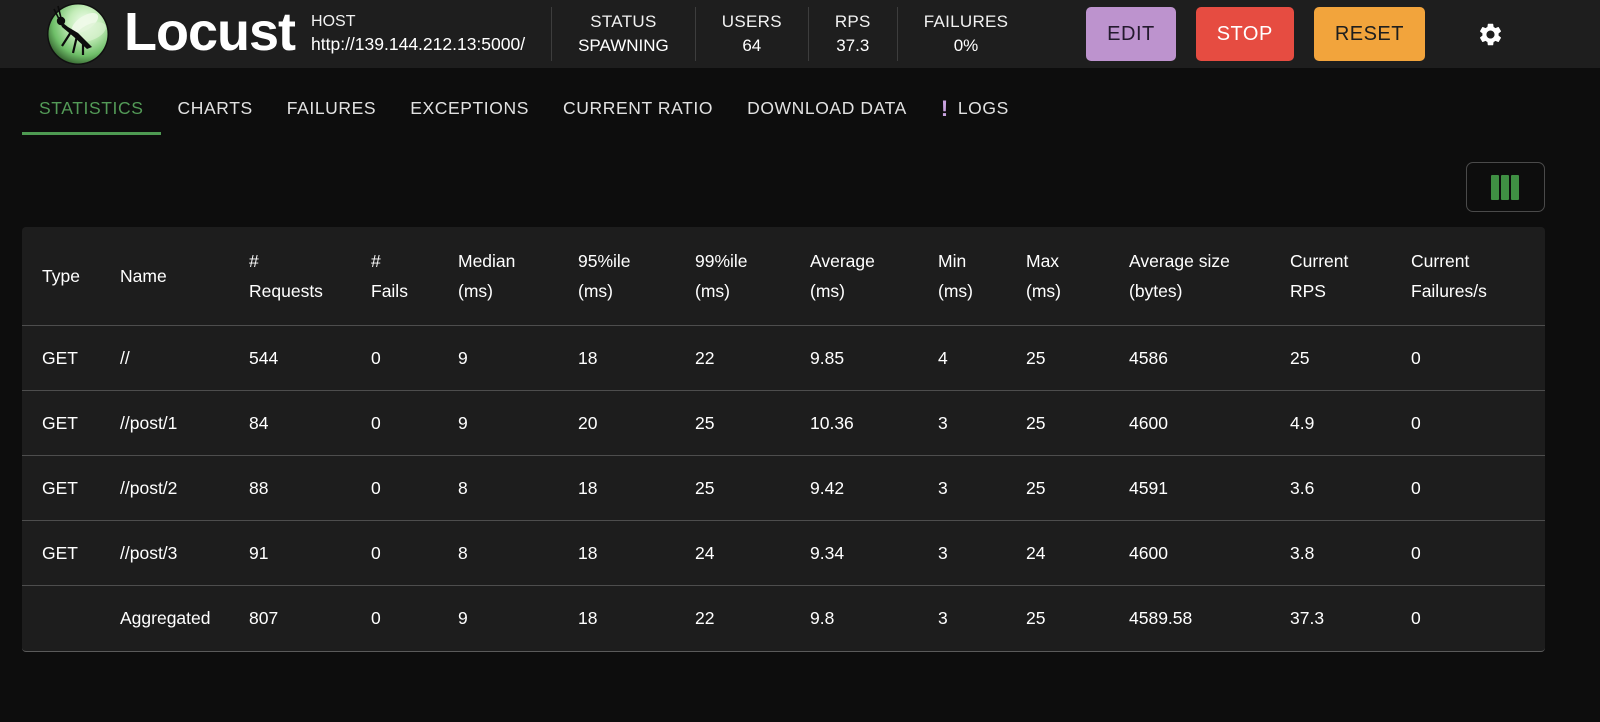  What do you see at coordinates (1189, 276) in the screenshot?
I see `column-header-average-size-bytes: Average size (bytes)` at bounding box center [1189, 276].